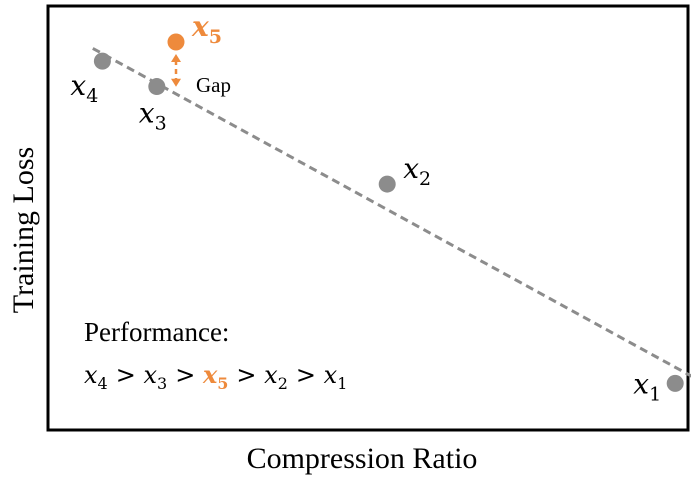 The height and width of the screenshot is (478, 691). Describe the element at coordinates (362, 458) in the screenshot. I see `x-axis-title: Compression Ratio` at that location.